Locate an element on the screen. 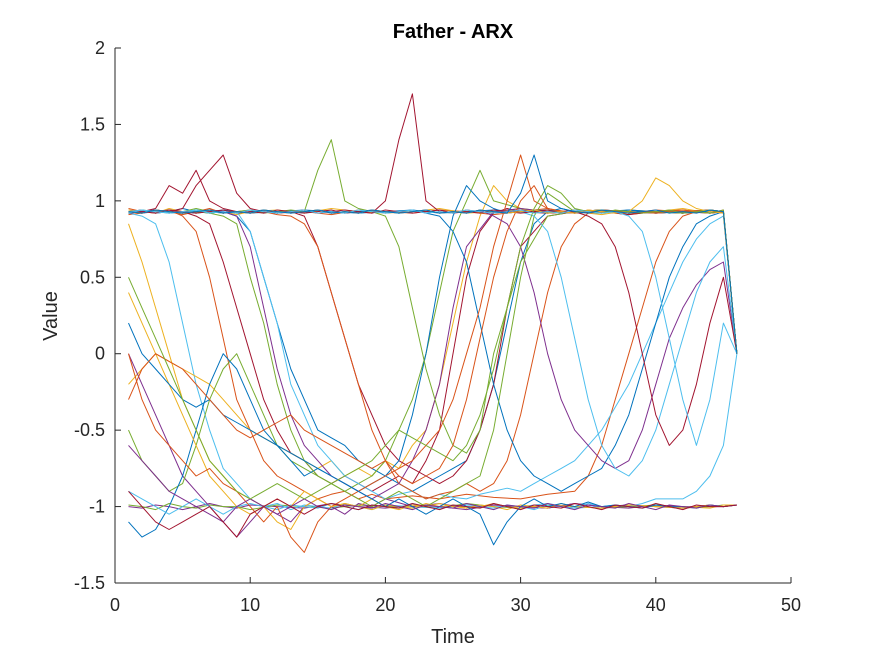 The height and width of the screenshot is (661, 875). y-tick-label: 1 is located at coordinates (100, 201).